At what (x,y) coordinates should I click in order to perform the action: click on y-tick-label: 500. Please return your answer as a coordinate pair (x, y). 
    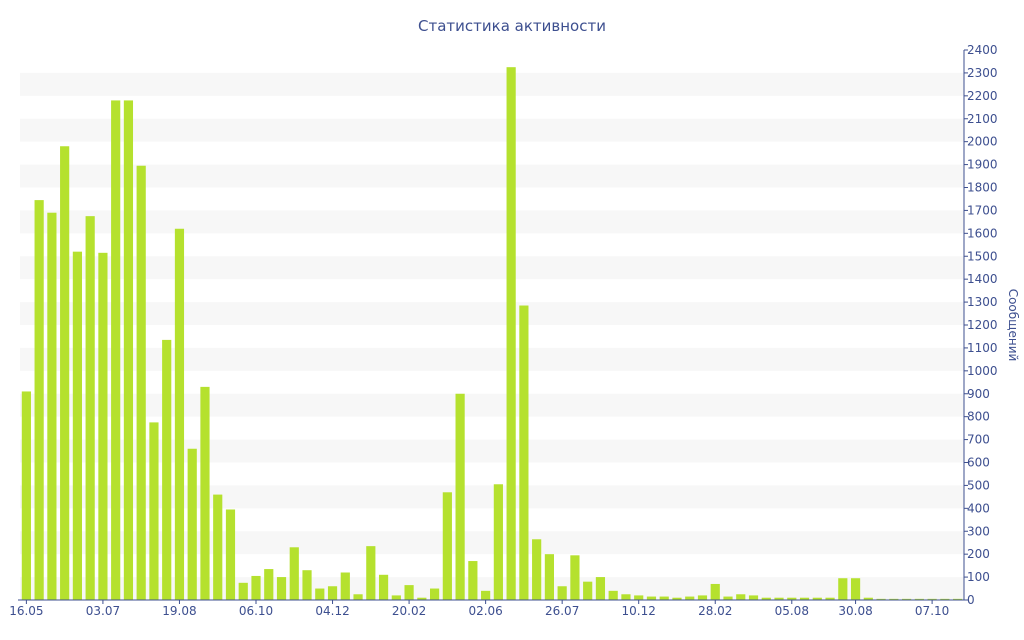
    Looking at the image, I should click on (978, 485).